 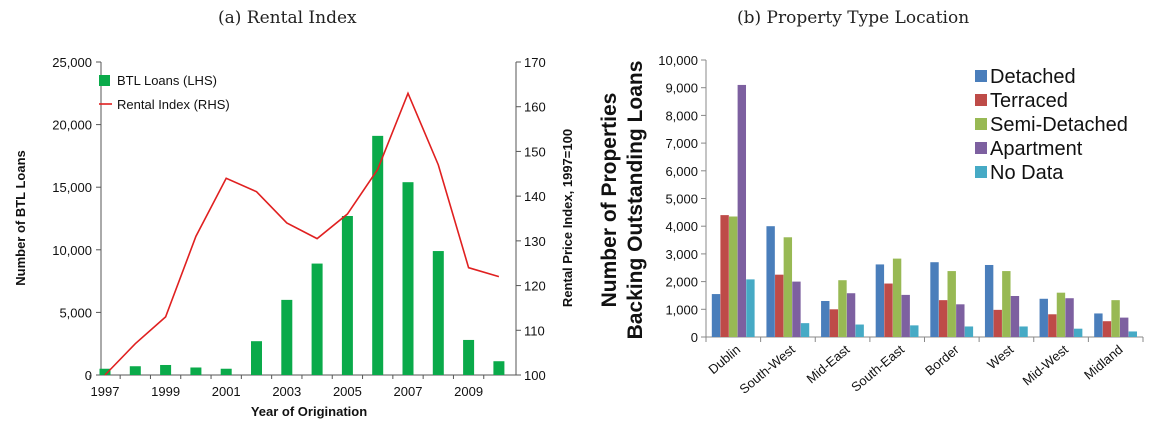 I want to click on chart-a-title: (a) Rental Index, so click(x=287, y=18).